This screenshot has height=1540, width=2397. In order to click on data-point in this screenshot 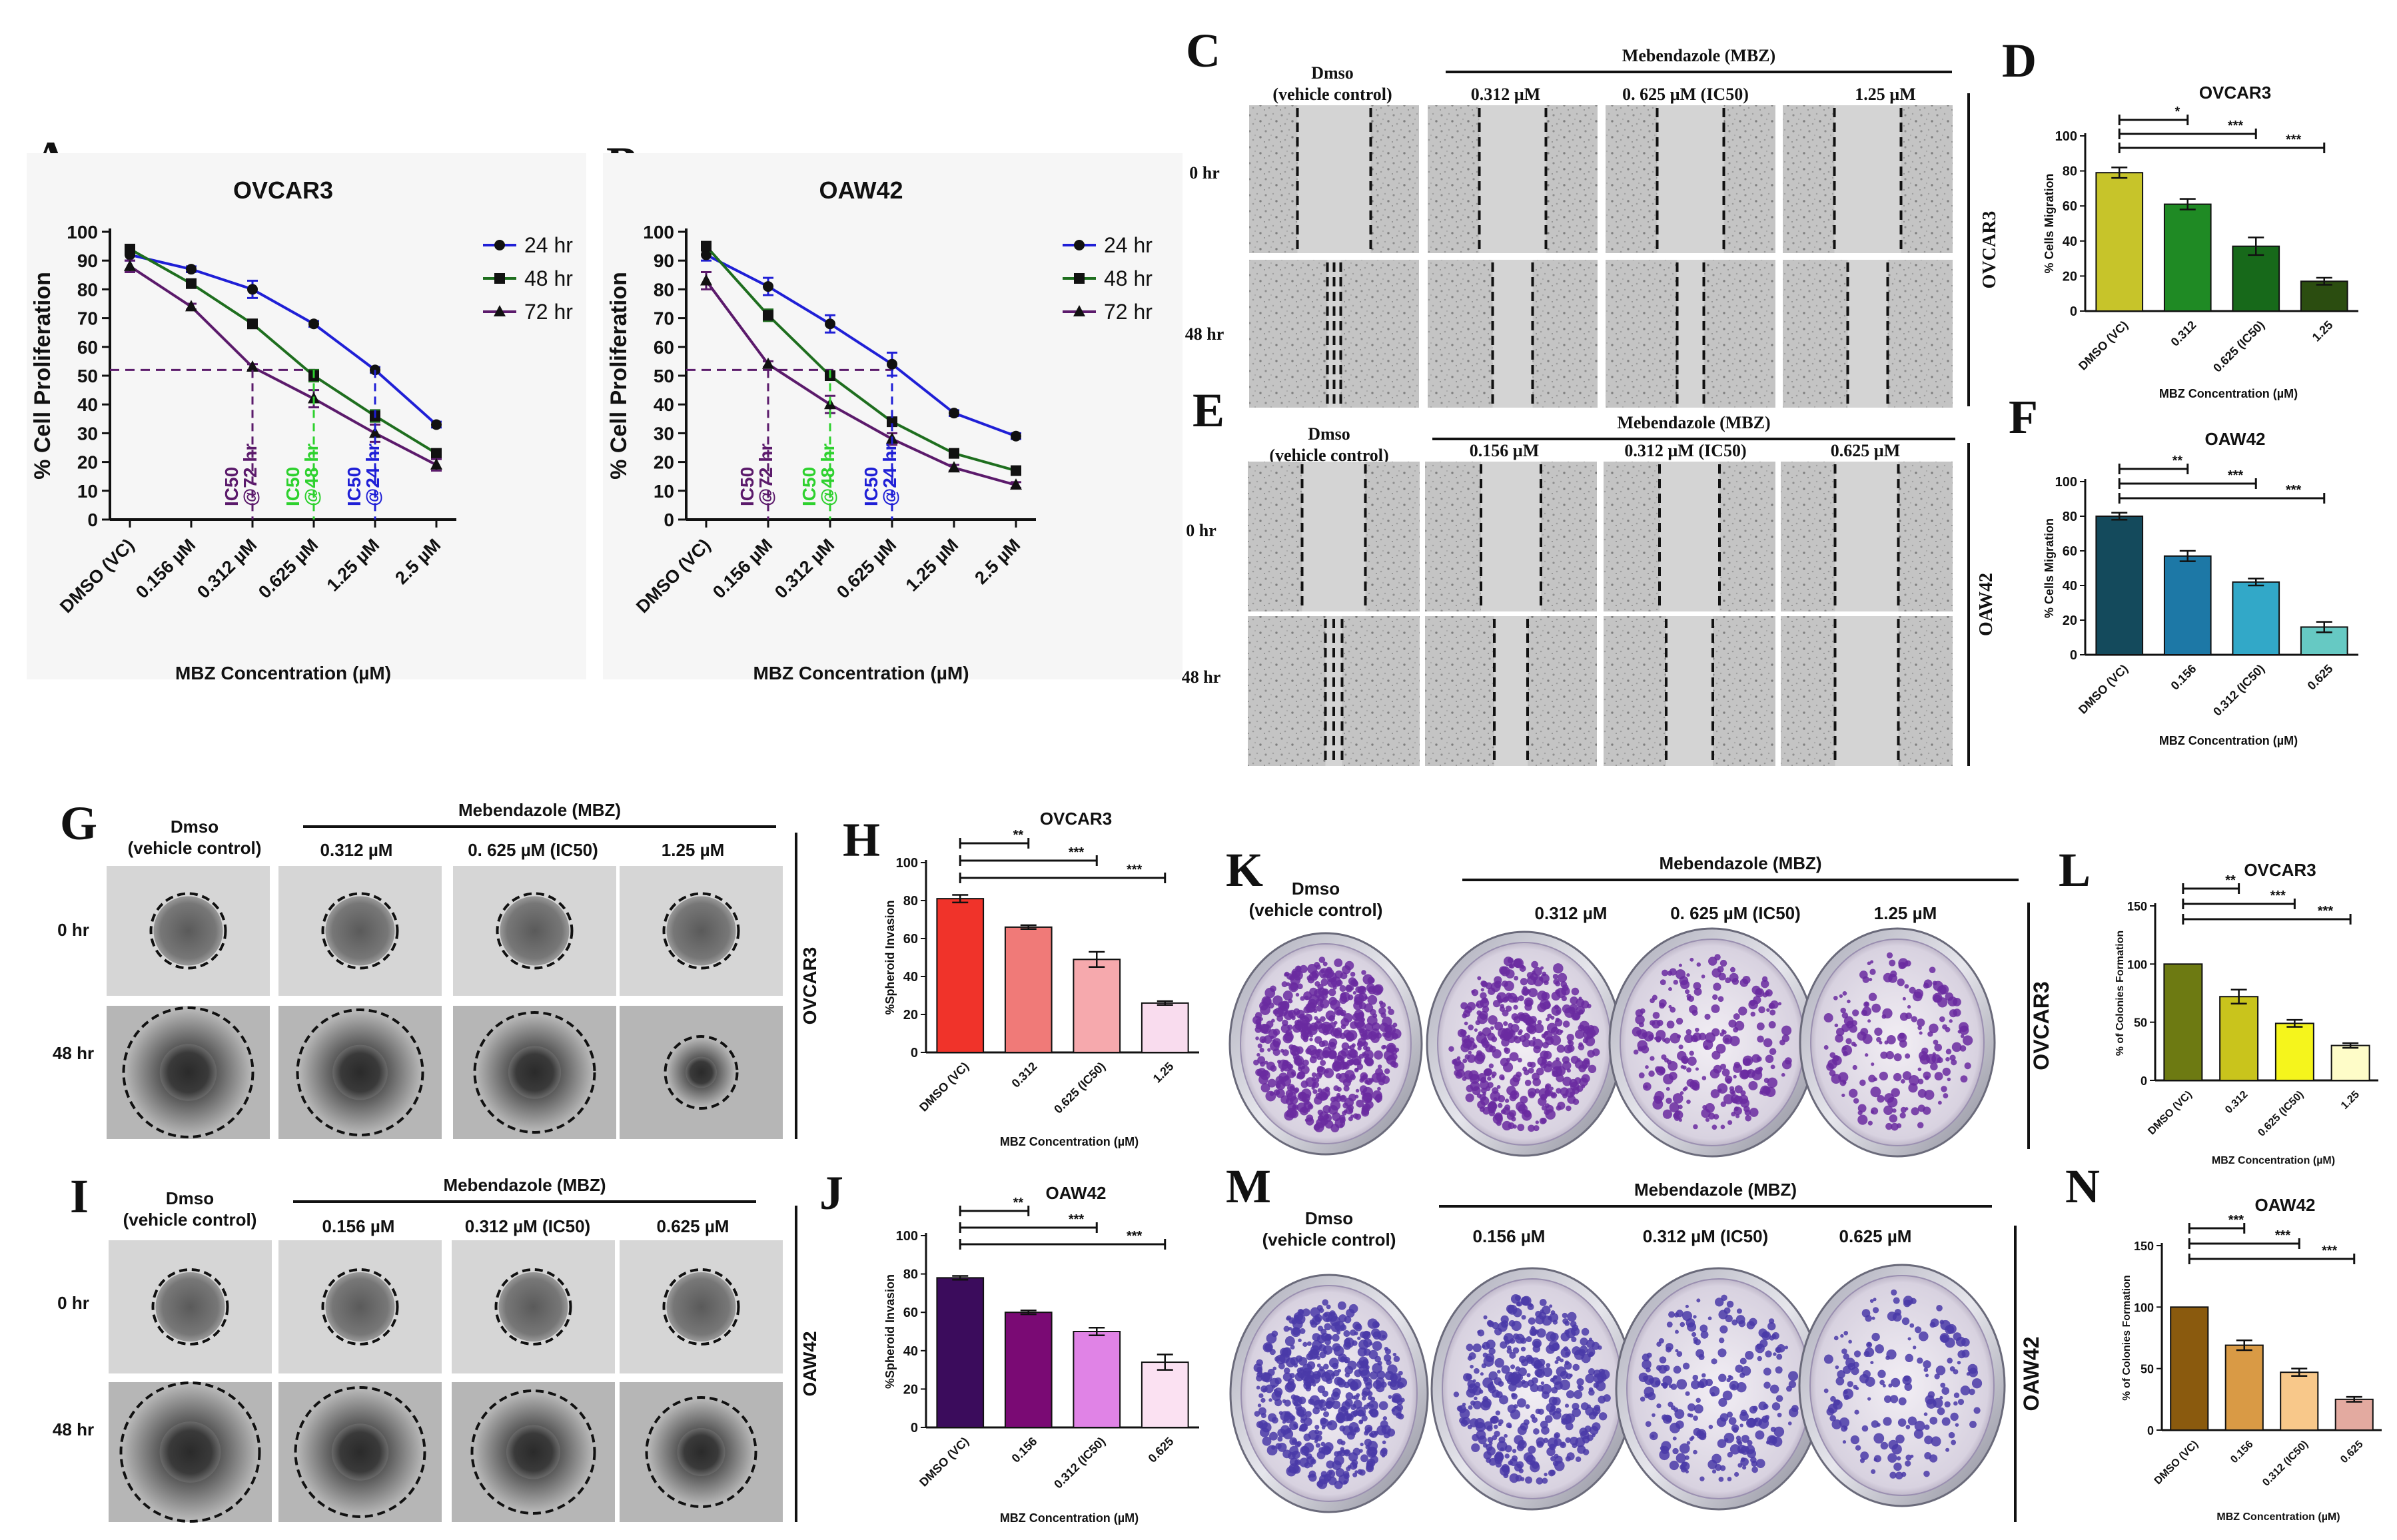, I will do `click(768, 363)`.